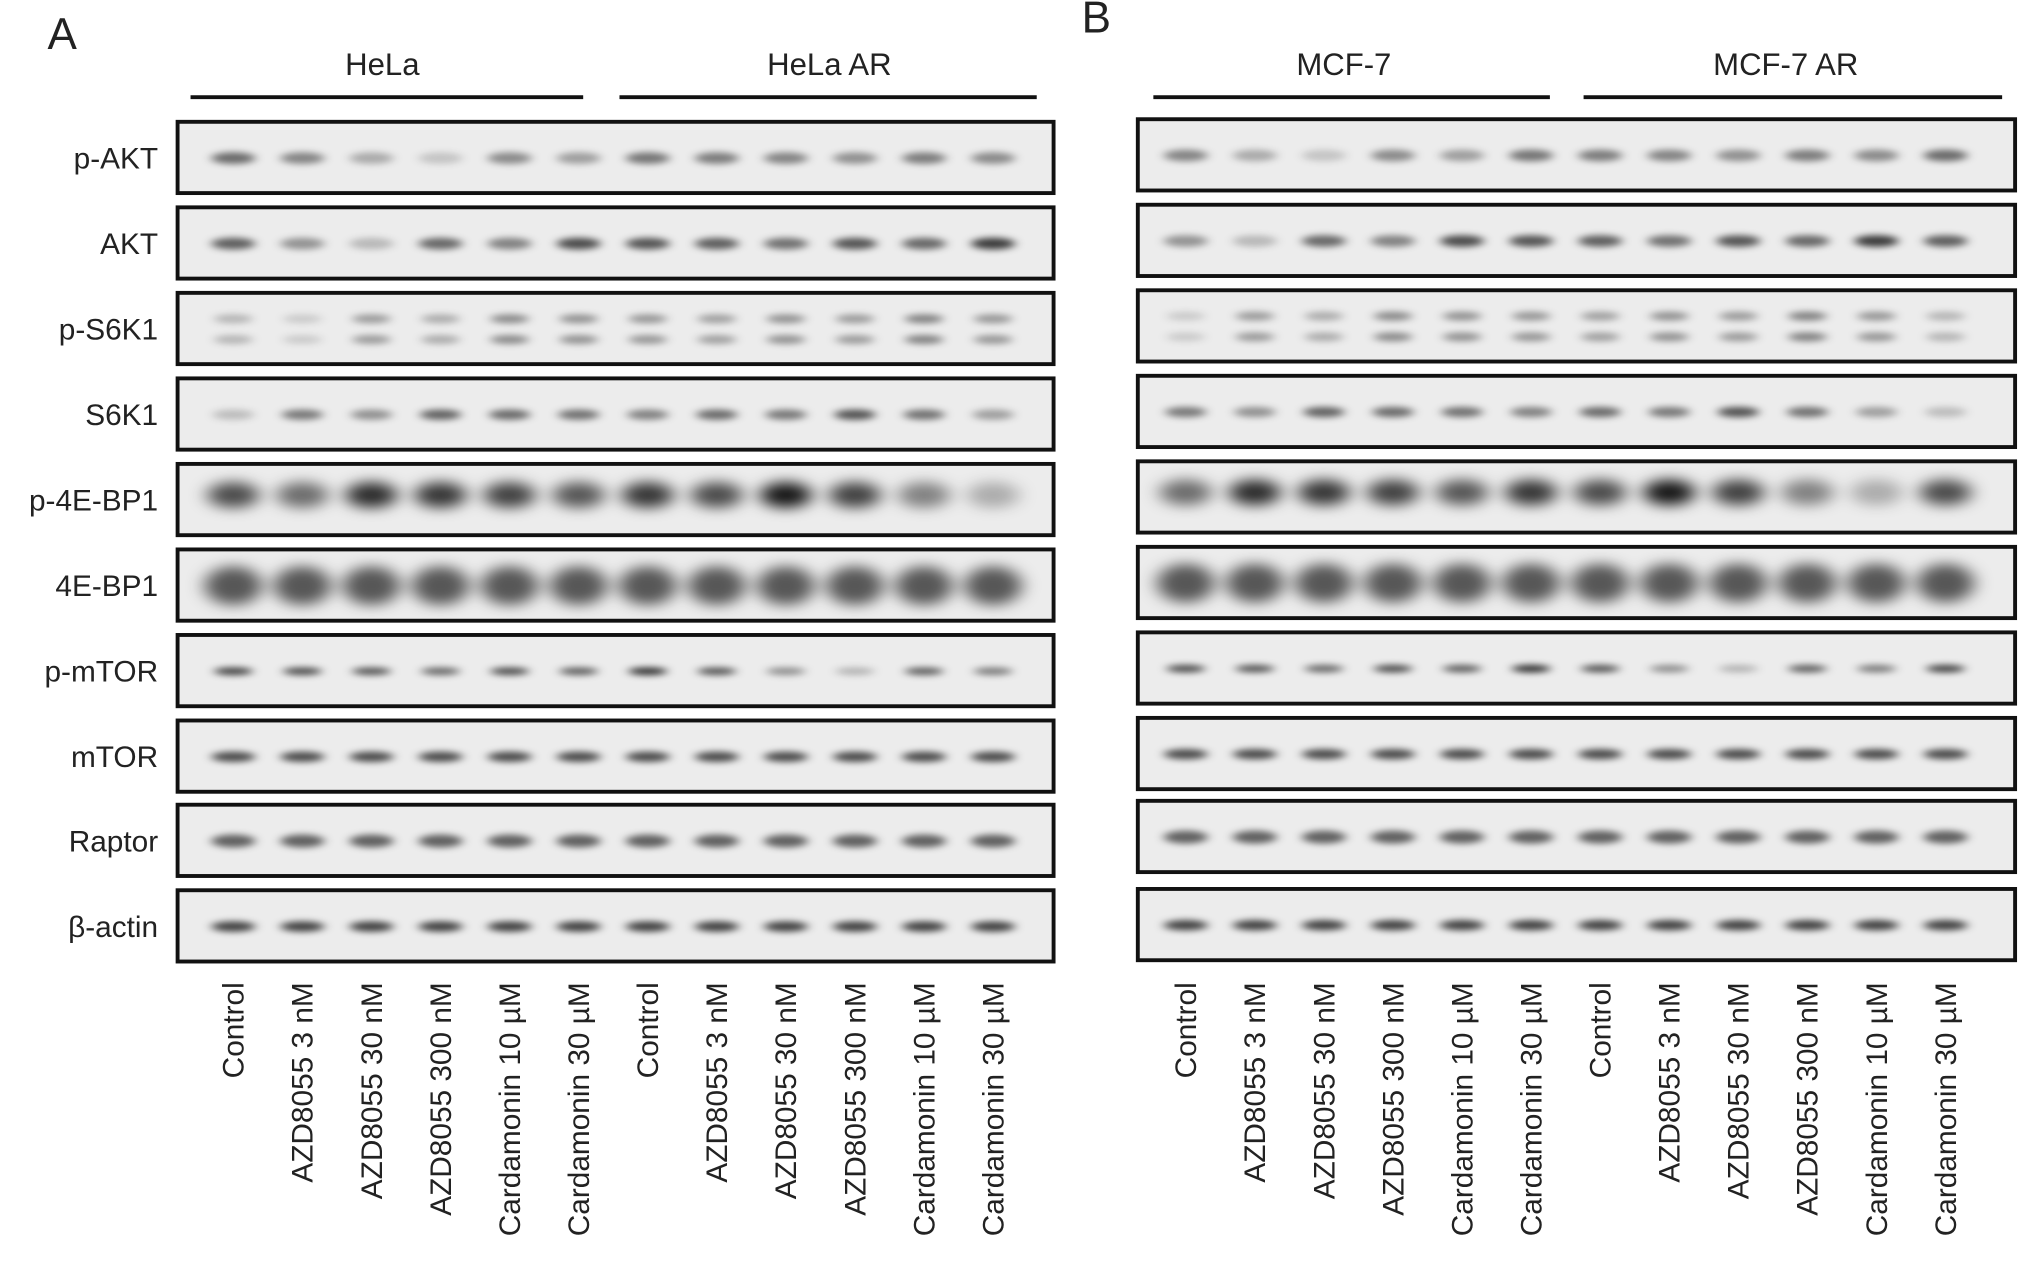  What do you see at coordinates (1343, 64) in the screenshot?
I see `group-label: MCF-7` at bounding box center [1343, 64].